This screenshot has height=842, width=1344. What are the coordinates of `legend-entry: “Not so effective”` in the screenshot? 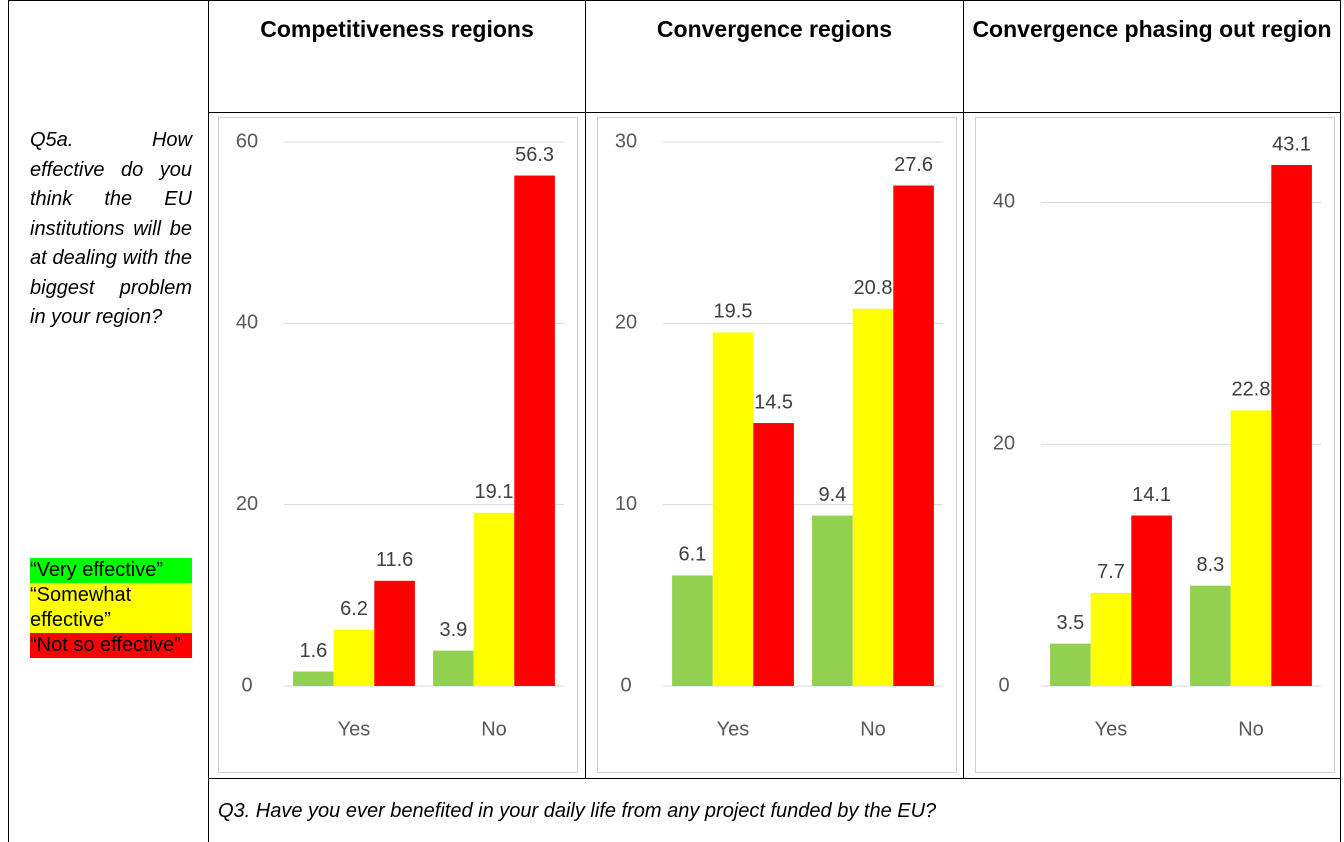 It's located at (111, 645).